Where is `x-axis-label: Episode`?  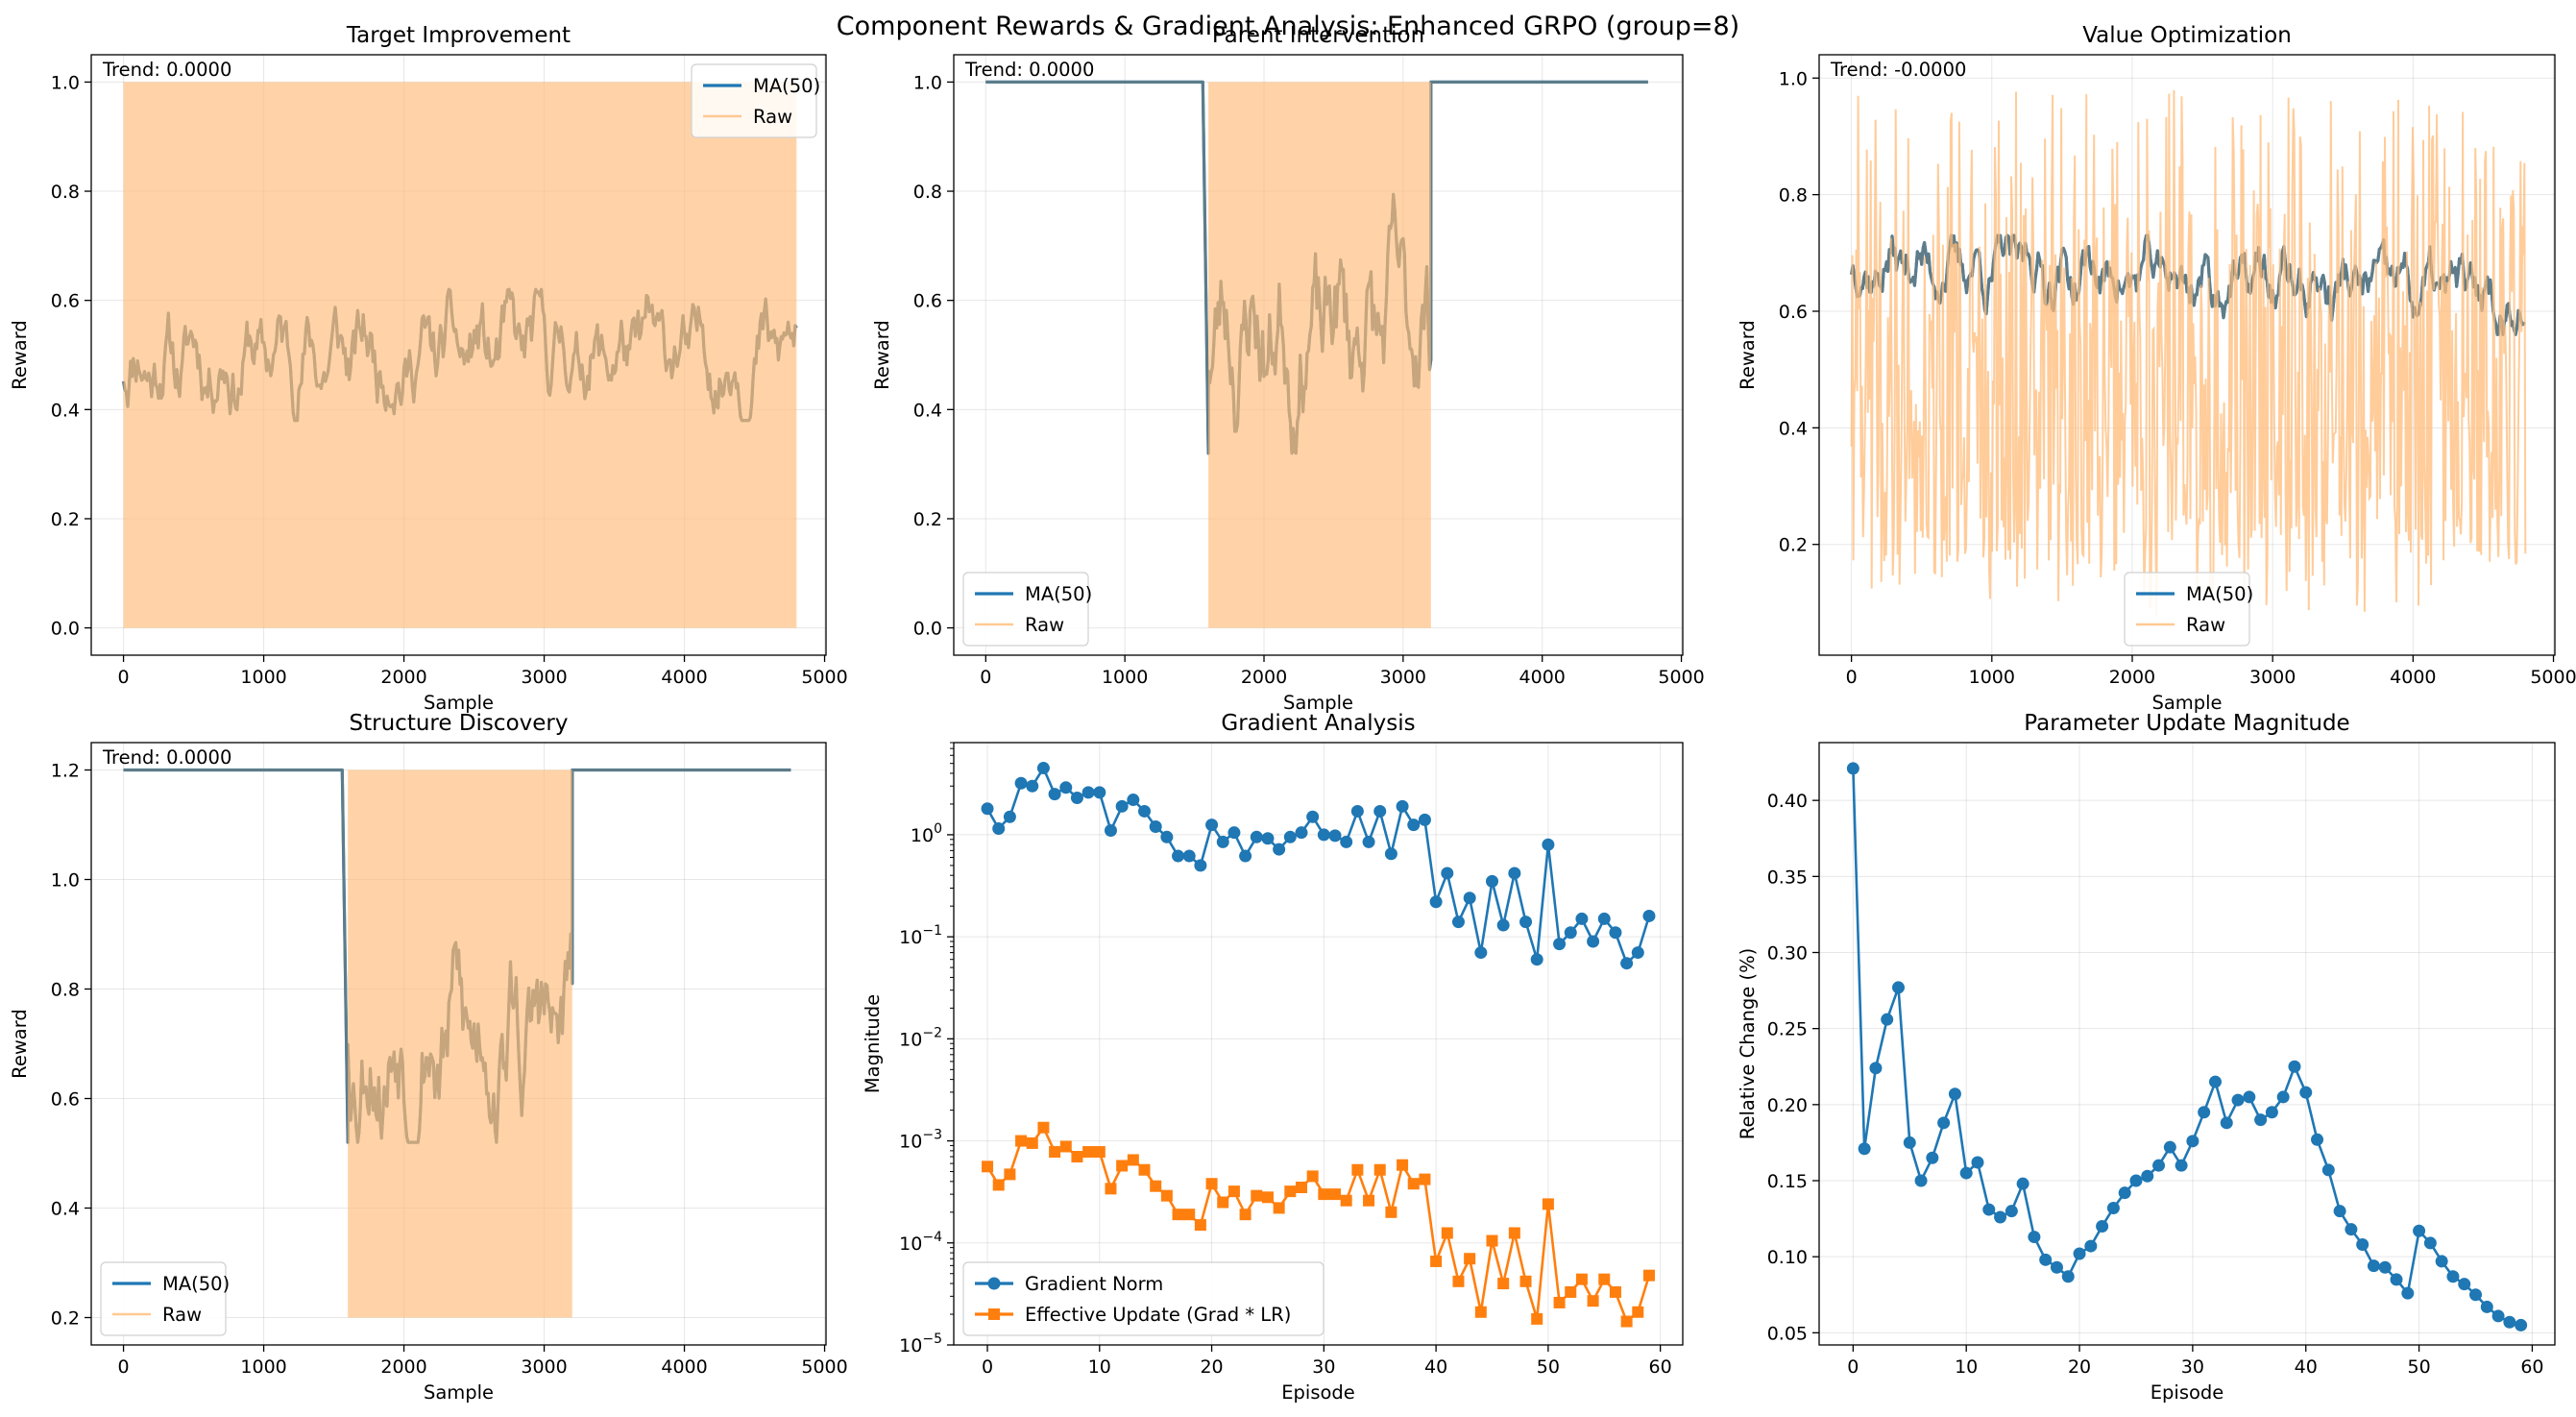
x-axis-label: Episode is located at coordinates (2188, 1392).